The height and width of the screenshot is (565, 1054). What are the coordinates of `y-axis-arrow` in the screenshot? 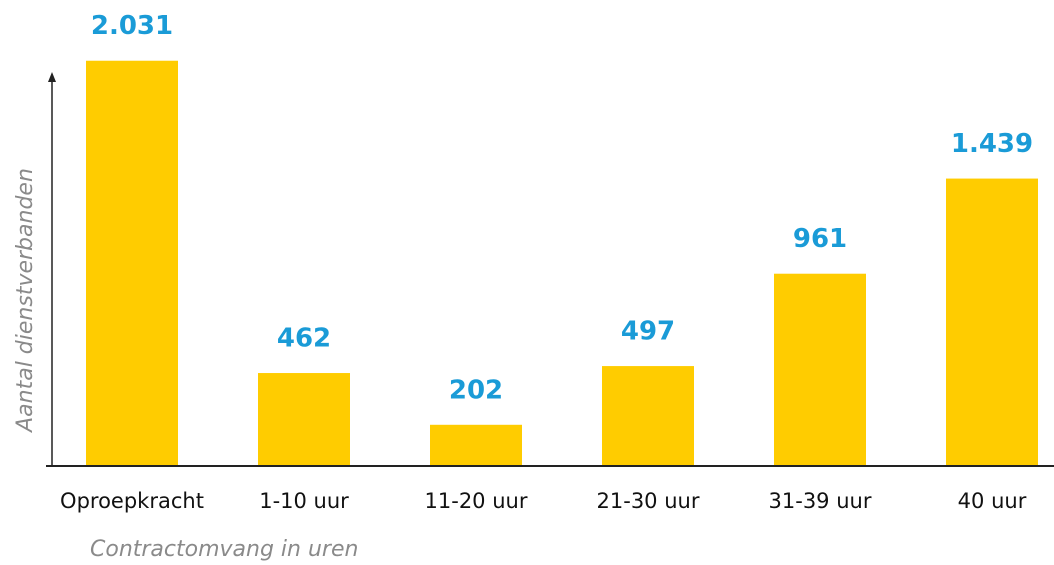 It's located at (52, 77).